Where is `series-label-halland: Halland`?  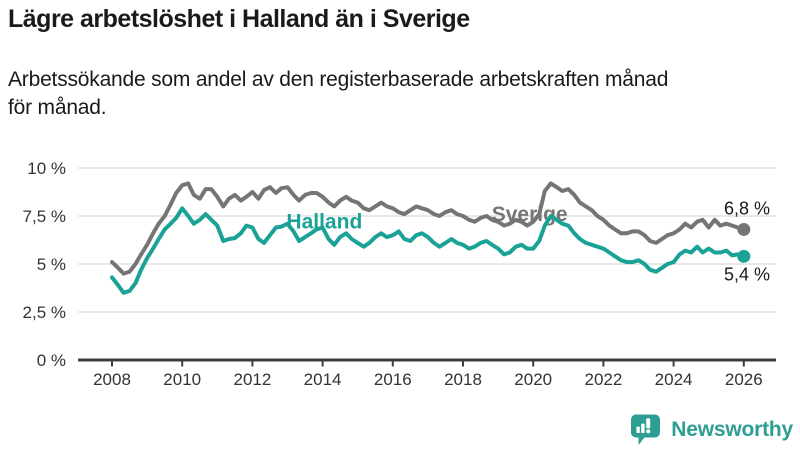 series-label-halland: Halland is located at coordinates (324, 221).